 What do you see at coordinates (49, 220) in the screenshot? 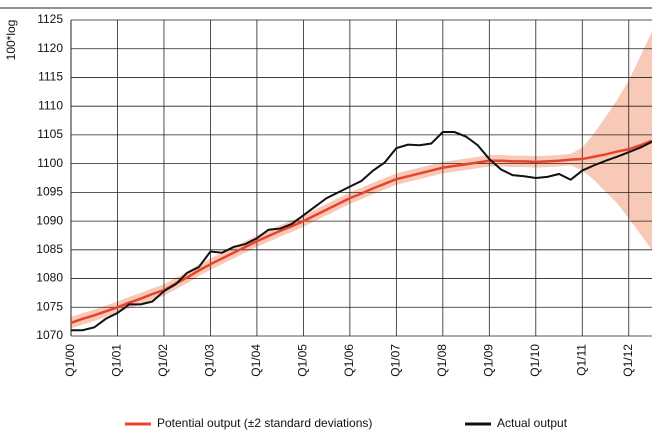
I see `y-tick-label: 1090` at bounding box center [49, 220].